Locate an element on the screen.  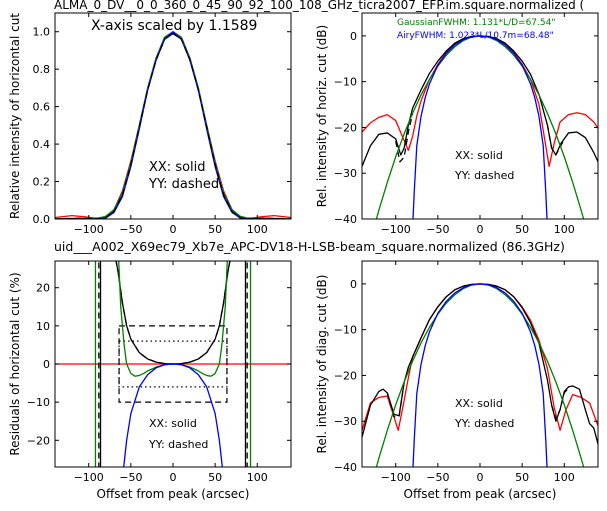
y-axis-label: Relative intensity of horizontal cut is located at coordinates (15, 116).